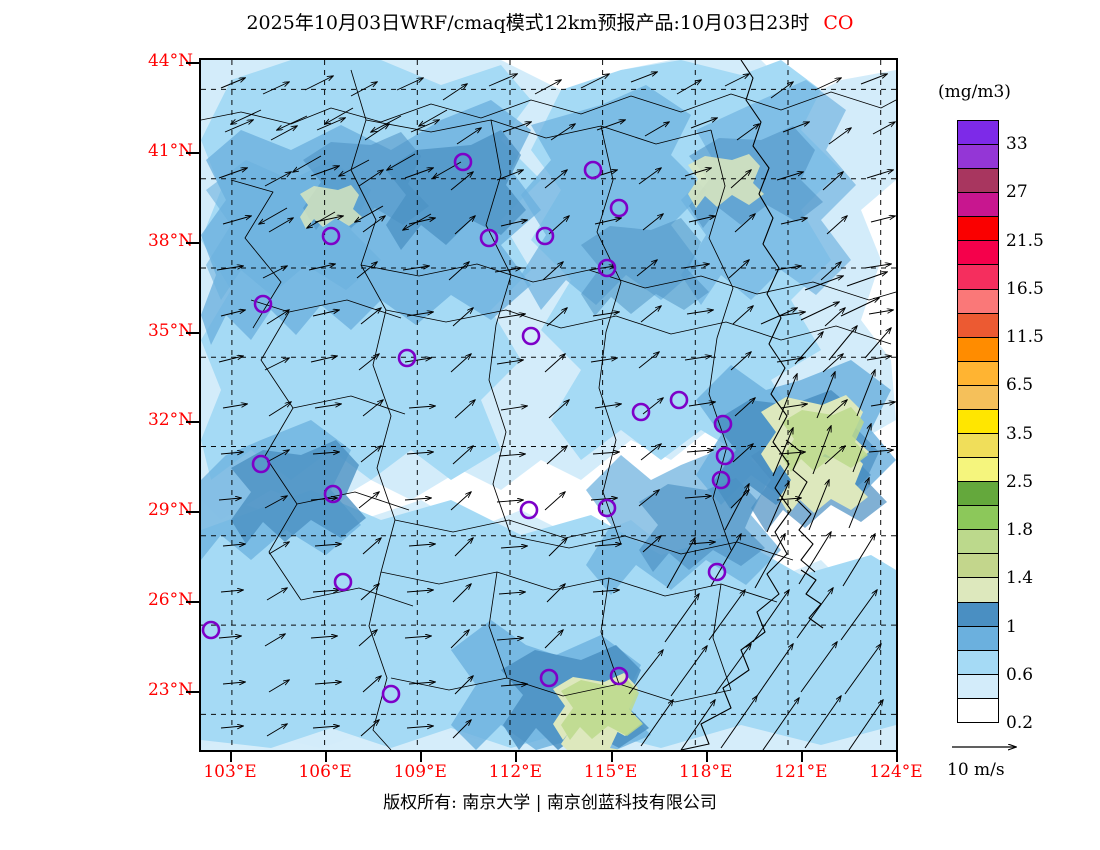 The height and width of the screenshot is (850, 1100). Describe the element at coordinates (528, 23) in the screenshot. I see `title-text: 2025年10月03日WRF/cmaq模式12km预报产品:10月03日23时` at that location.